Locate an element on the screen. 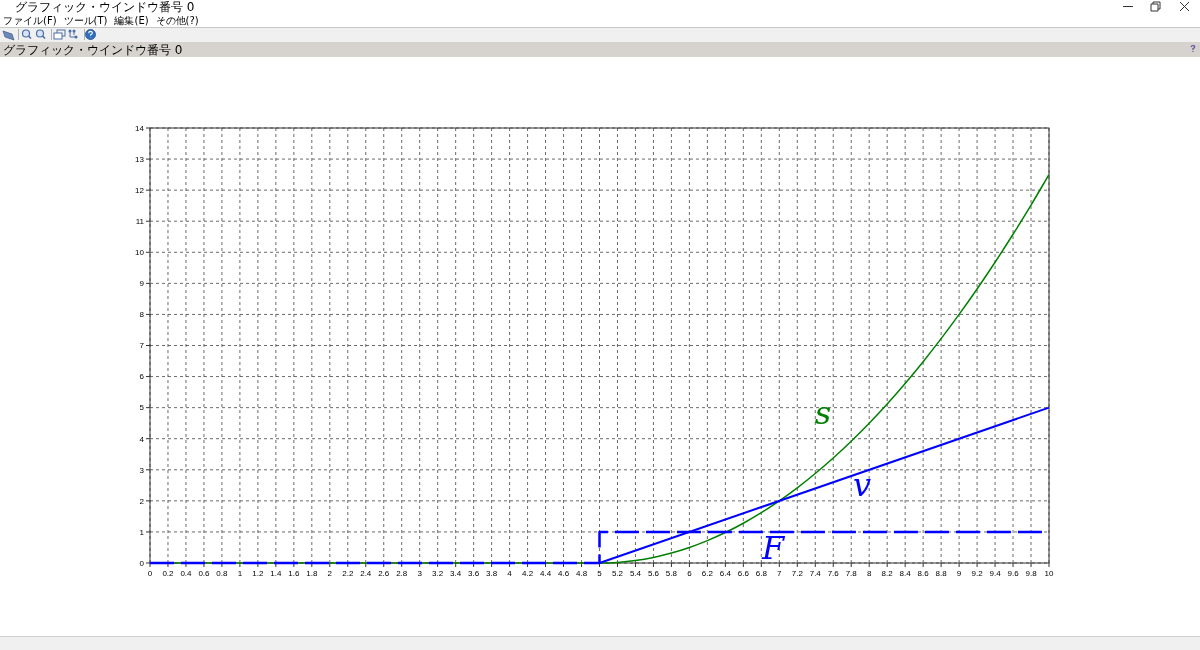  x-tick-label: 4.8 is located at coordinates (581, 573).